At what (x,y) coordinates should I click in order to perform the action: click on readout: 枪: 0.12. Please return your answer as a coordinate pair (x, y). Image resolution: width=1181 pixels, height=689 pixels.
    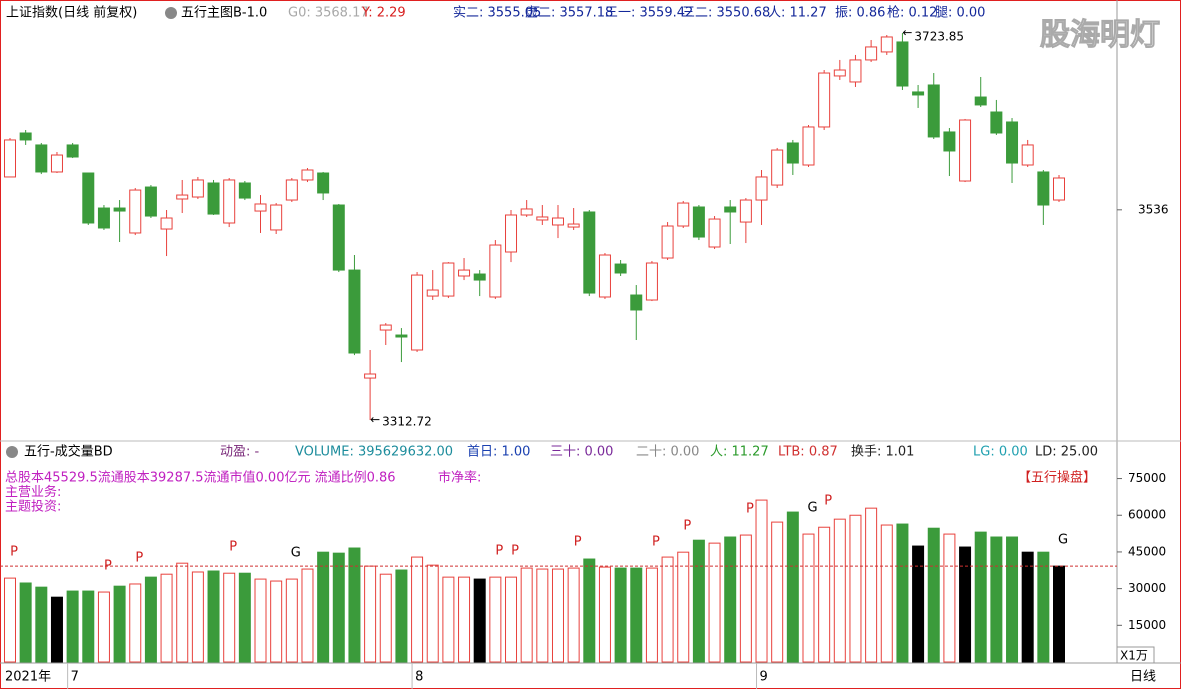
    Looking at the image, I should click on (912, 13).